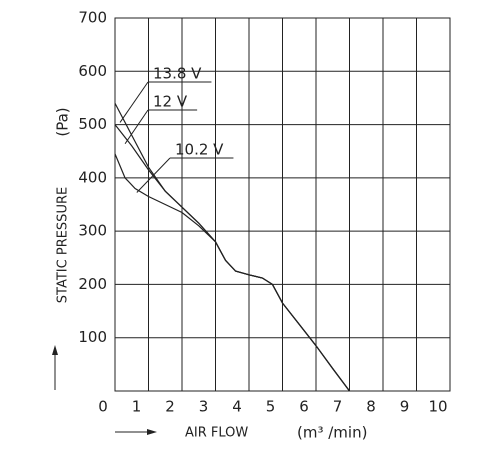 This screenshot has height=450, width=500. Describe the element at coordinates (92, 71) in the screenshot. I see `y-tick-label: 600` at that location.